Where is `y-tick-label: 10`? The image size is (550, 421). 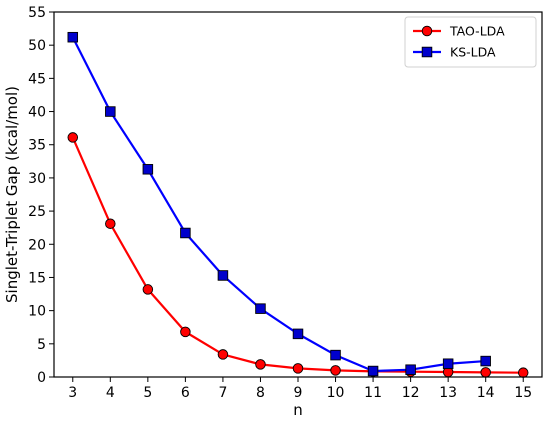
y-tick-label: 10 is located at coordinates (37, 312).